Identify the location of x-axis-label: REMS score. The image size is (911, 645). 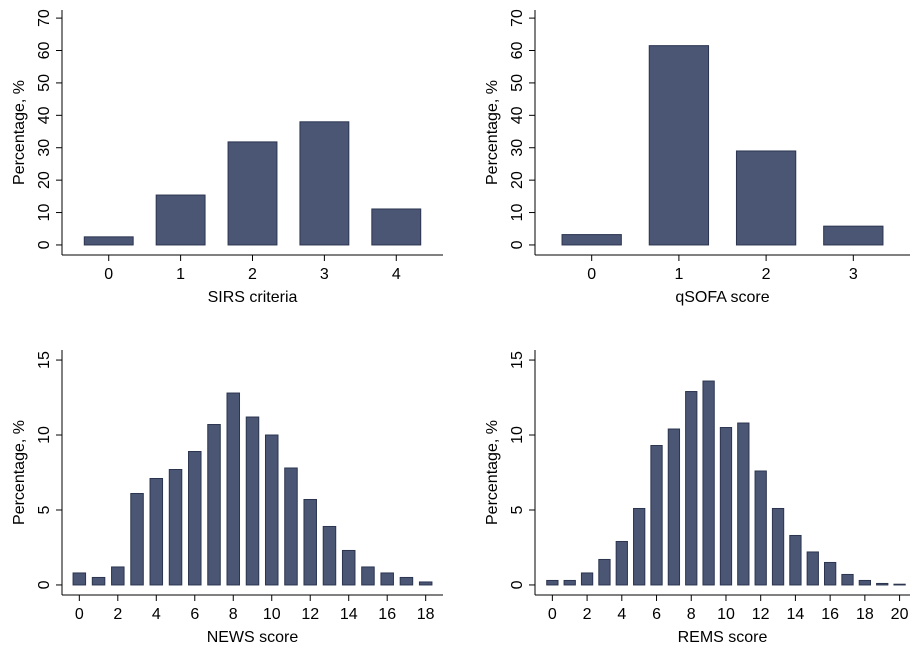
(723, 637).